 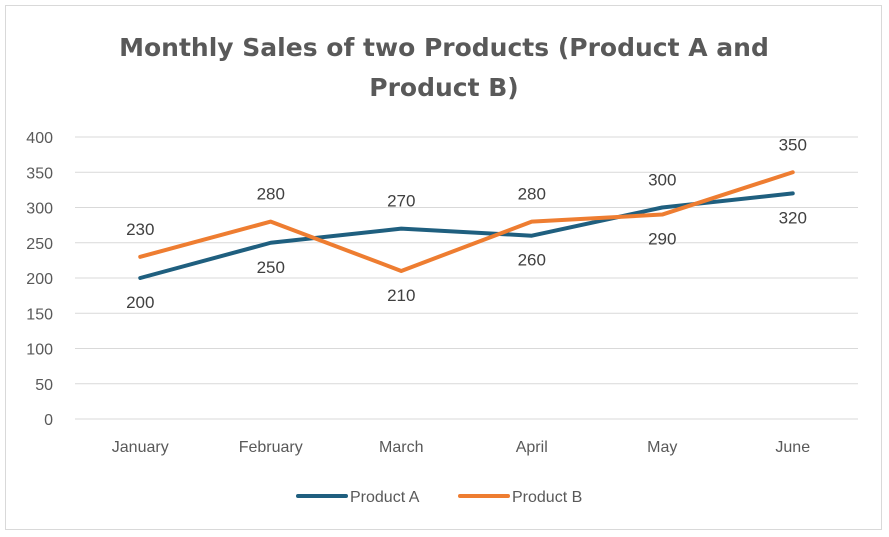 I want to click on x-tick-label: February, so click(x=271, y=447).